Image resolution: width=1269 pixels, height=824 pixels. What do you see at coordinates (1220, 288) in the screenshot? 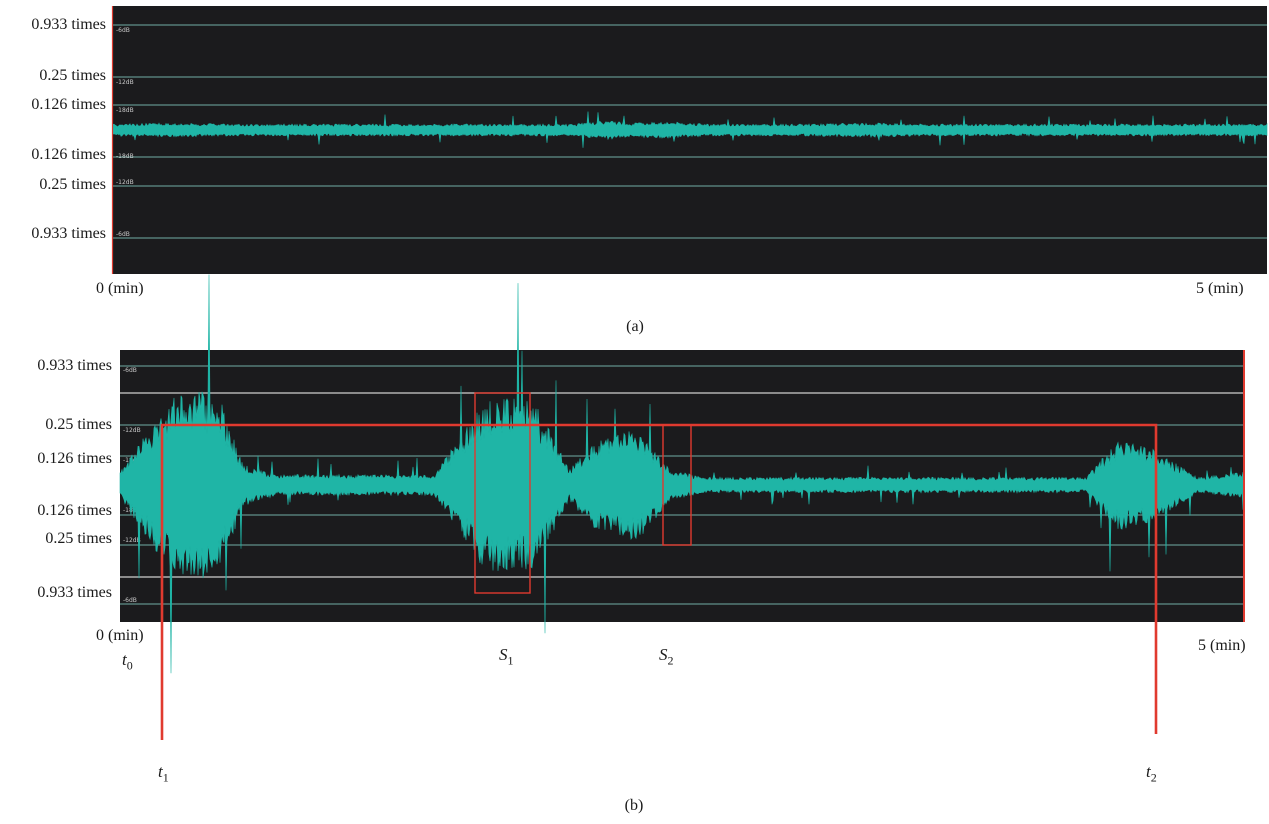
I see `panel-a-x-end: 5 (min)` at bounding box center [1220, 288].